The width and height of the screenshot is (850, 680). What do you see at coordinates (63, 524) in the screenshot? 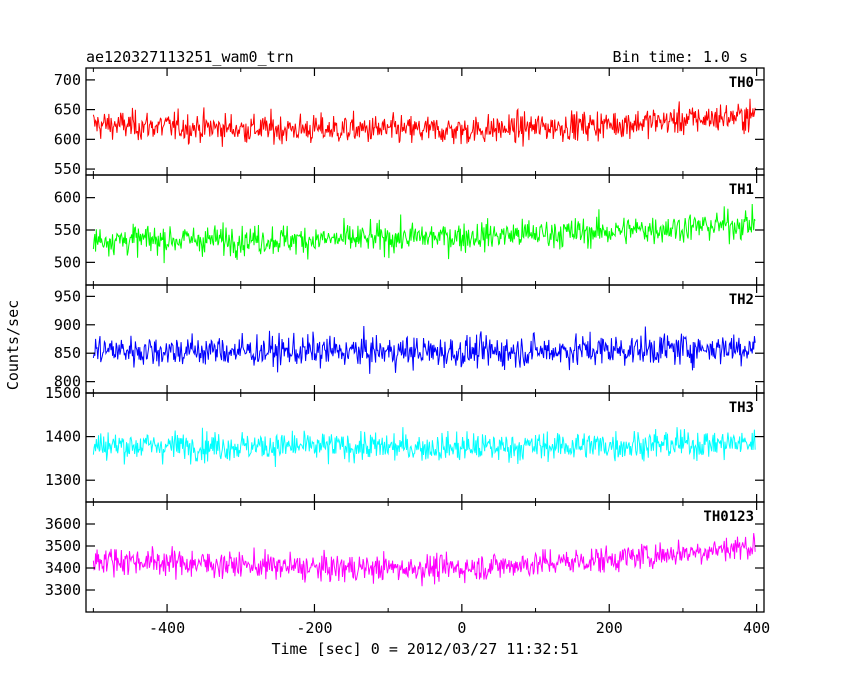
I see `y-tick-label: 3600` at bounding box center [63, 524].